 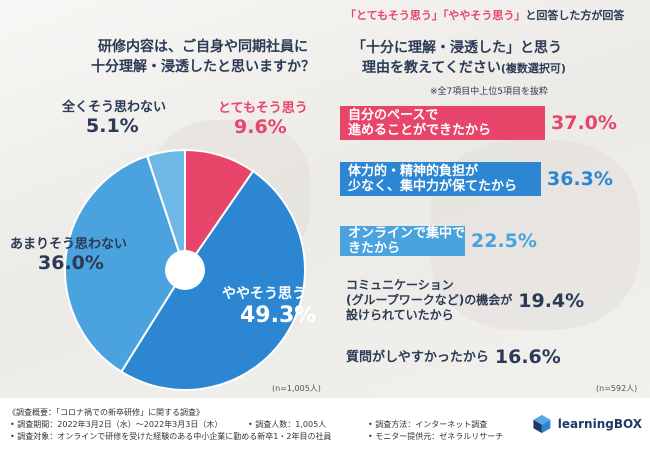 I want to click on pie-label-not-really: あまりそう思わない 36.0%, so click(x=68, y=253).